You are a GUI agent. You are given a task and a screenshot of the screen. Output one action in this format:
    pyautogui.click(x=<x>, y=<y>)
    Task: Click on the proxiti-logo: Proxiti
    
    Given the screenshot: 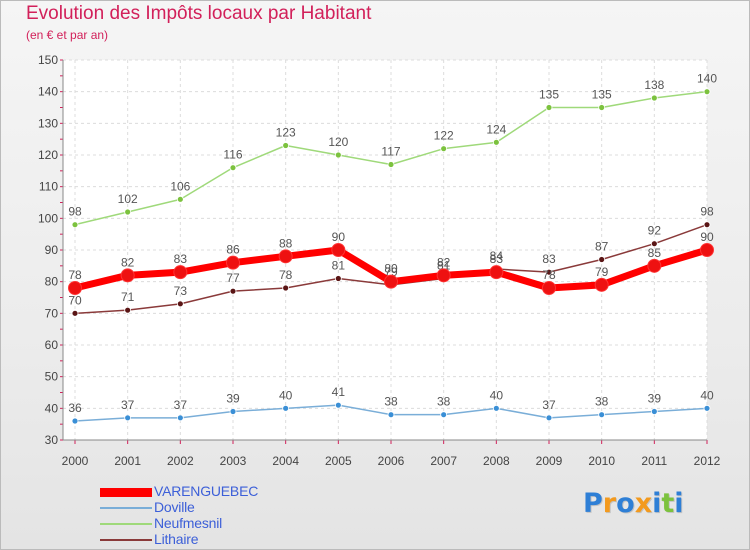 What is the action you would take?
    pyautogui.click(x=633, y=503)
    